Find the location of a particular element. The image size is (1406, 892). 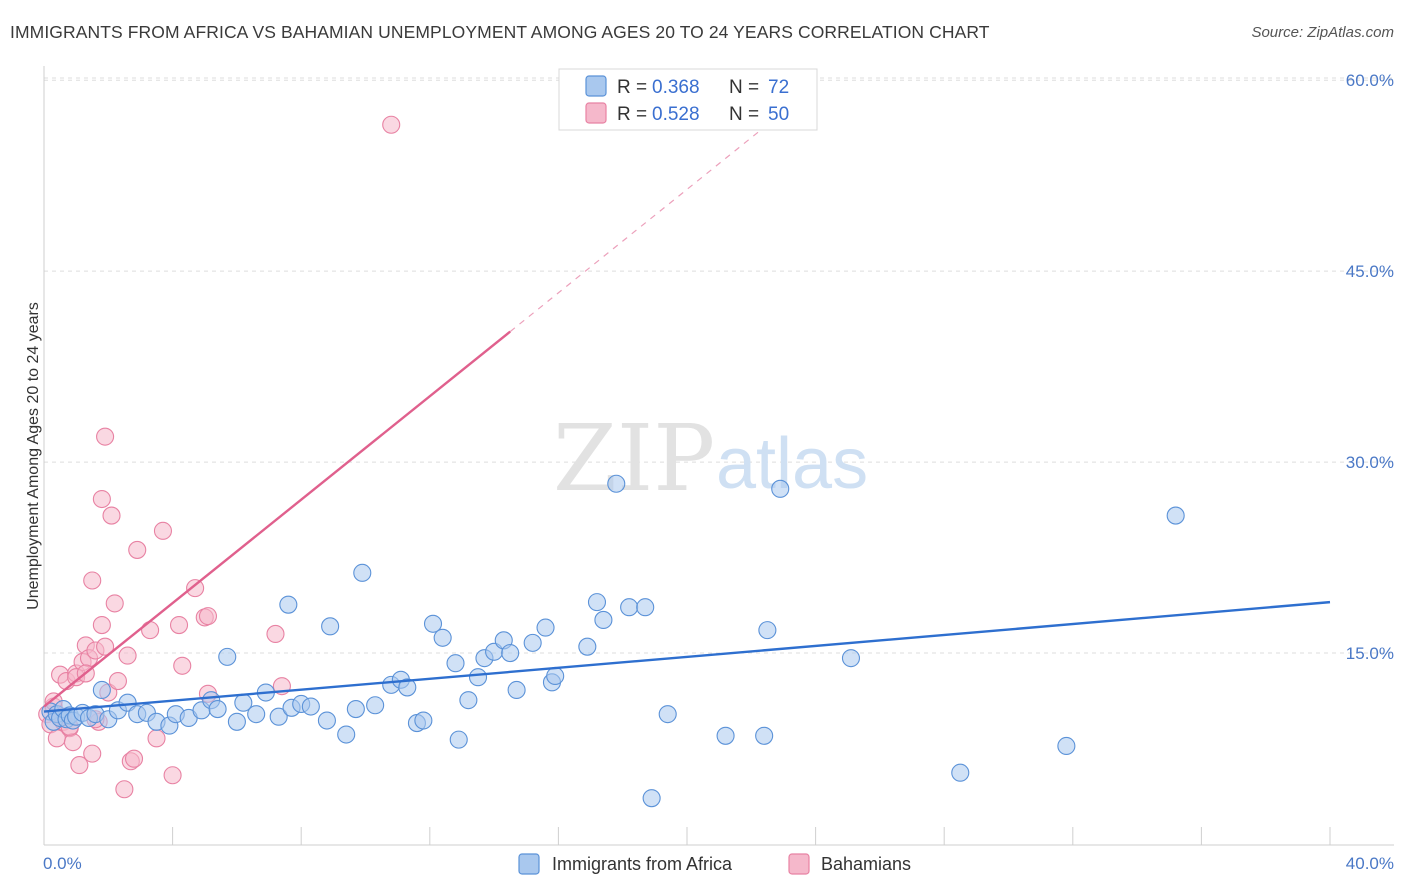

source-label: Source: ZipAtlas.com is located at coordinates (1322, 32).